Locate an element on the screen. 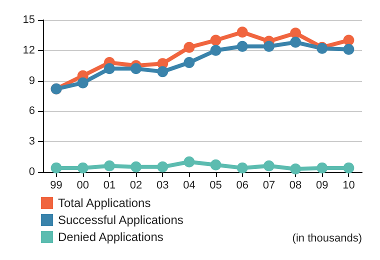 The image size is (380, 260). x-tick-label: 09 is located at coordinates (322, 186).